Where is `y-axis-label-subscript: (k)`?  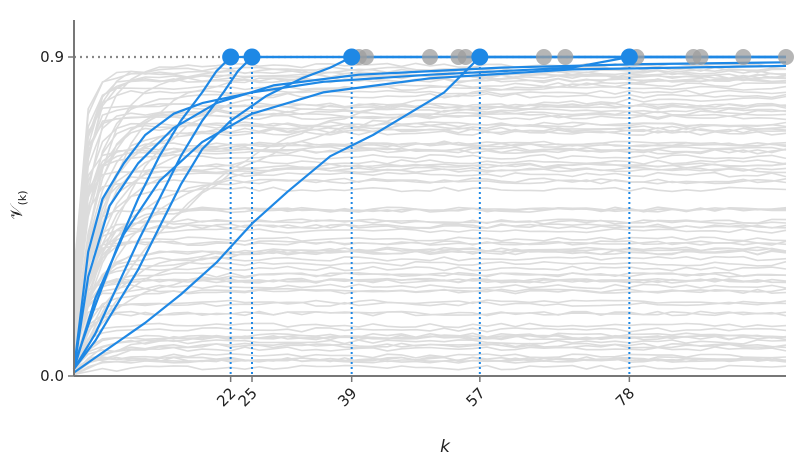 y-axis-label-subscript: (k) is located at coordinates (22, 197).